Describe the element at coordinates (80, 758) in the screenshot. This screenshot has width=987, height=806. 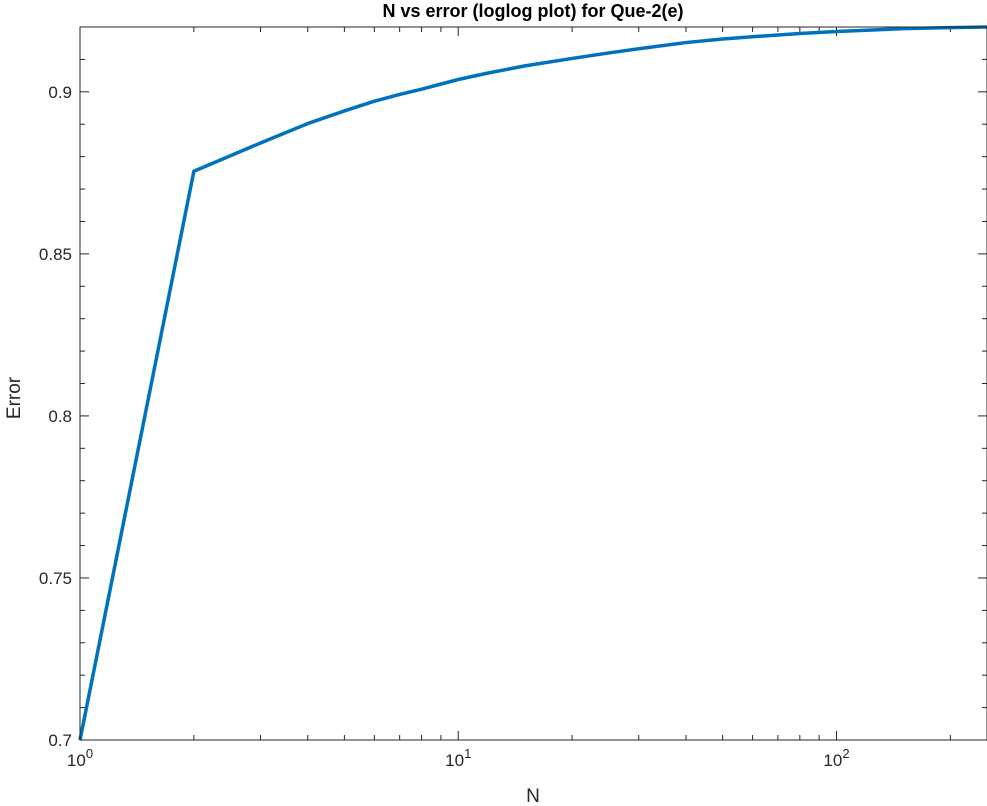
I see `x-tick-label: 10⁰` at that location.